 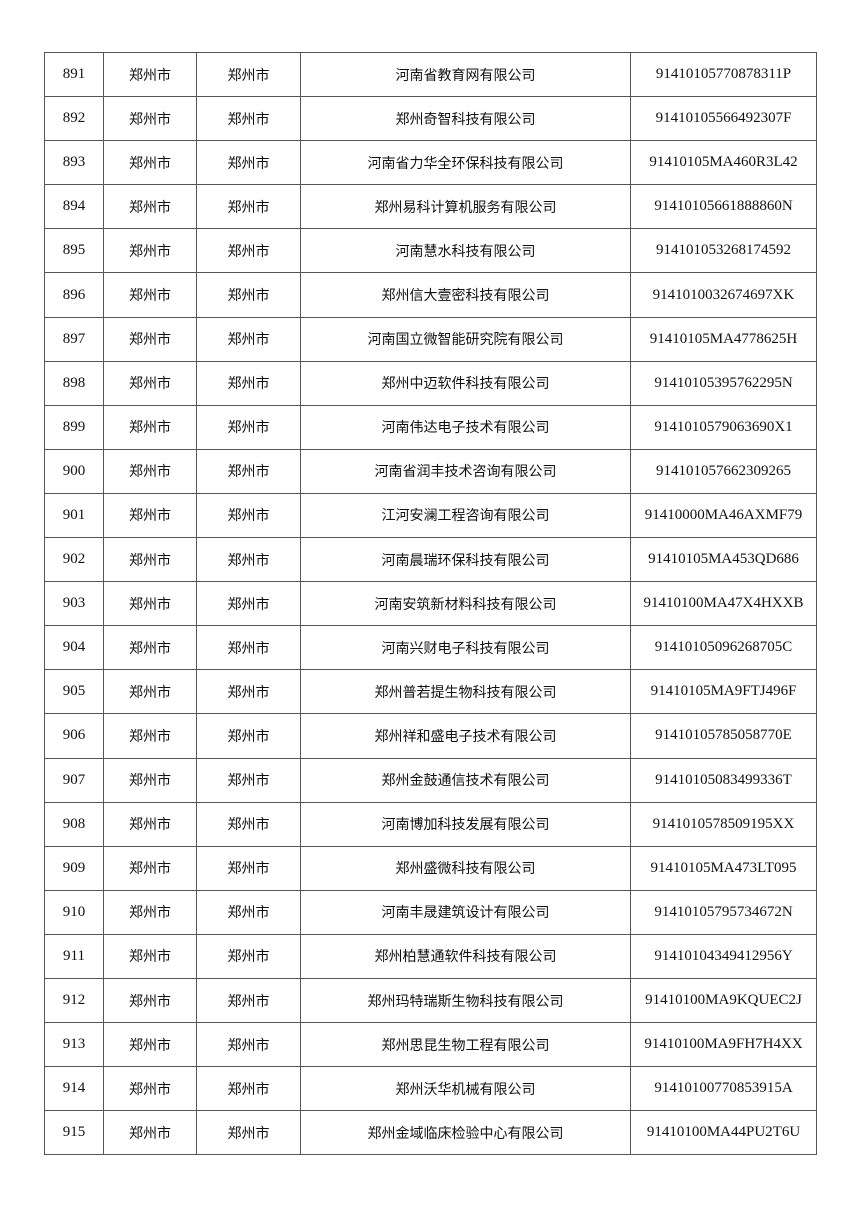 What do you see at coordinates (723, 868) in the screenshot?
I see `credit-code-cell: 91410105MA473LT095` at bounding box center [723, 868].